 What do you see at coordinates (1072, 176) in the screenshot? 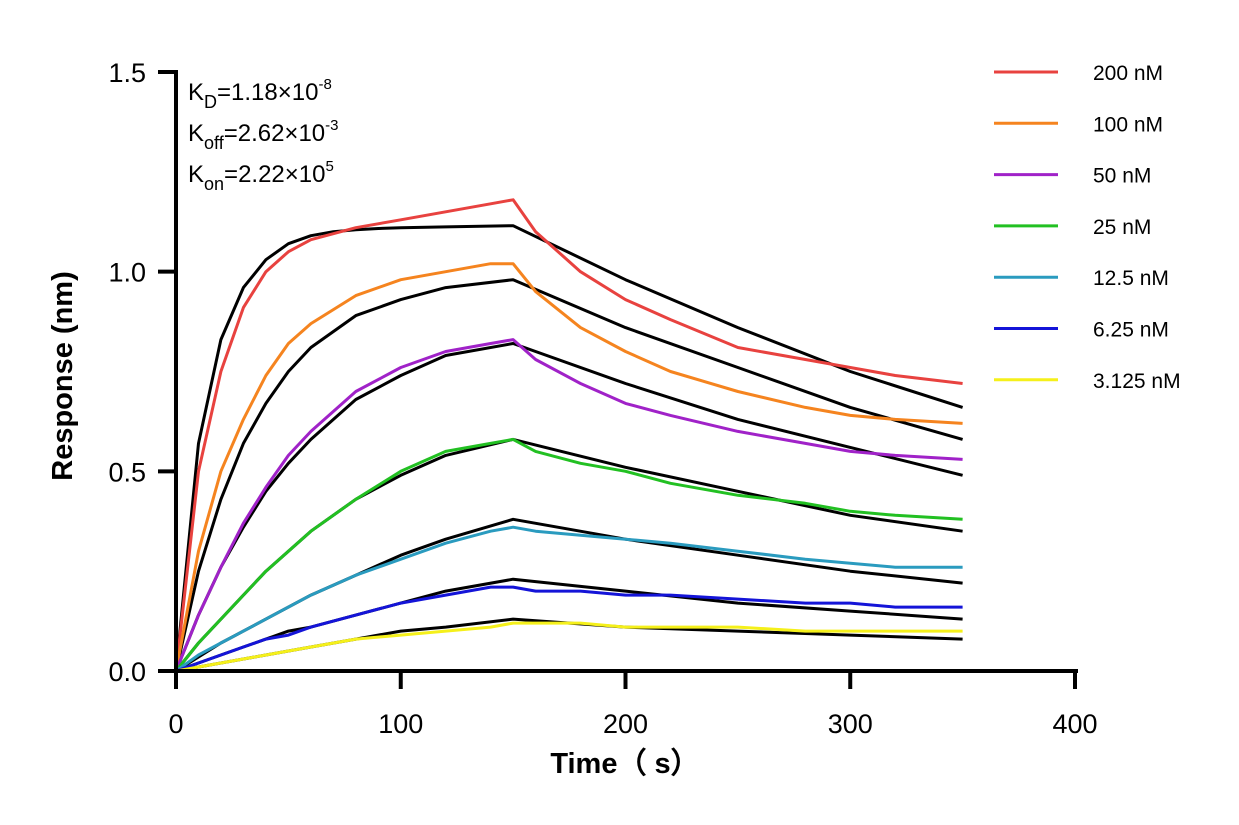
I see `legend-item-50-nm: 50 nM` at bounding box center [1072, 176].